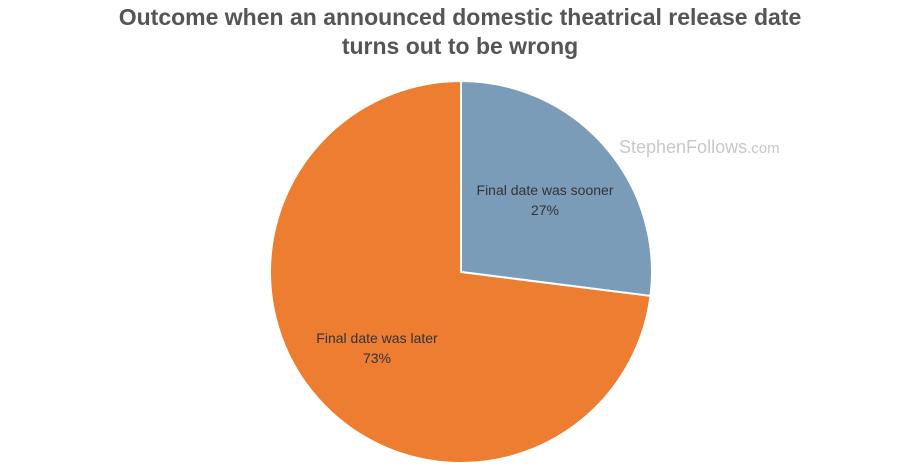 The height and width of the screenshot is (474, 900). What do you see at coordinates (545, 190) in the screenshot?
I see `slice-label-0: Final date was sooner` at bounding box center [545, 190].